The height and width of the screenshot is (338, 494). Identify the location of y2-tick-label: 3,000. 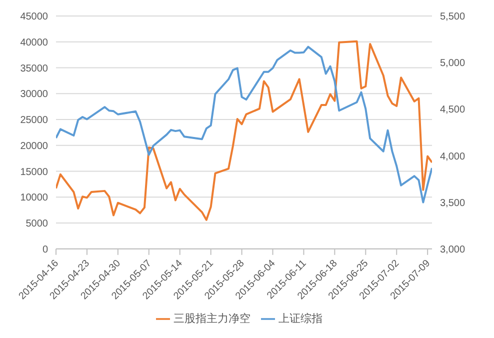
(453, 250).